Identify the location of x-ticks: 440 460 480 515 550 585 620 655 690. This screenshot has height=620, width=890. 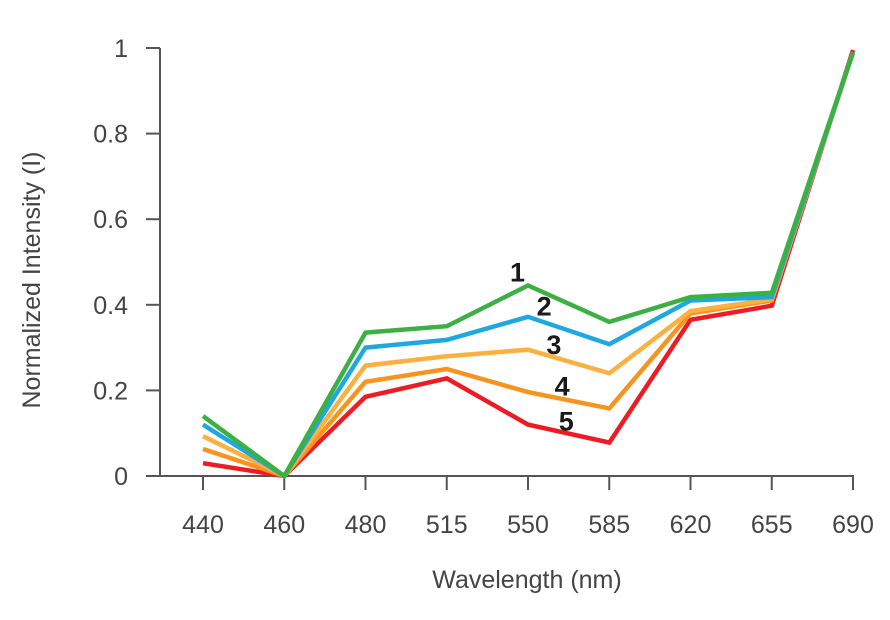
(528, 507).